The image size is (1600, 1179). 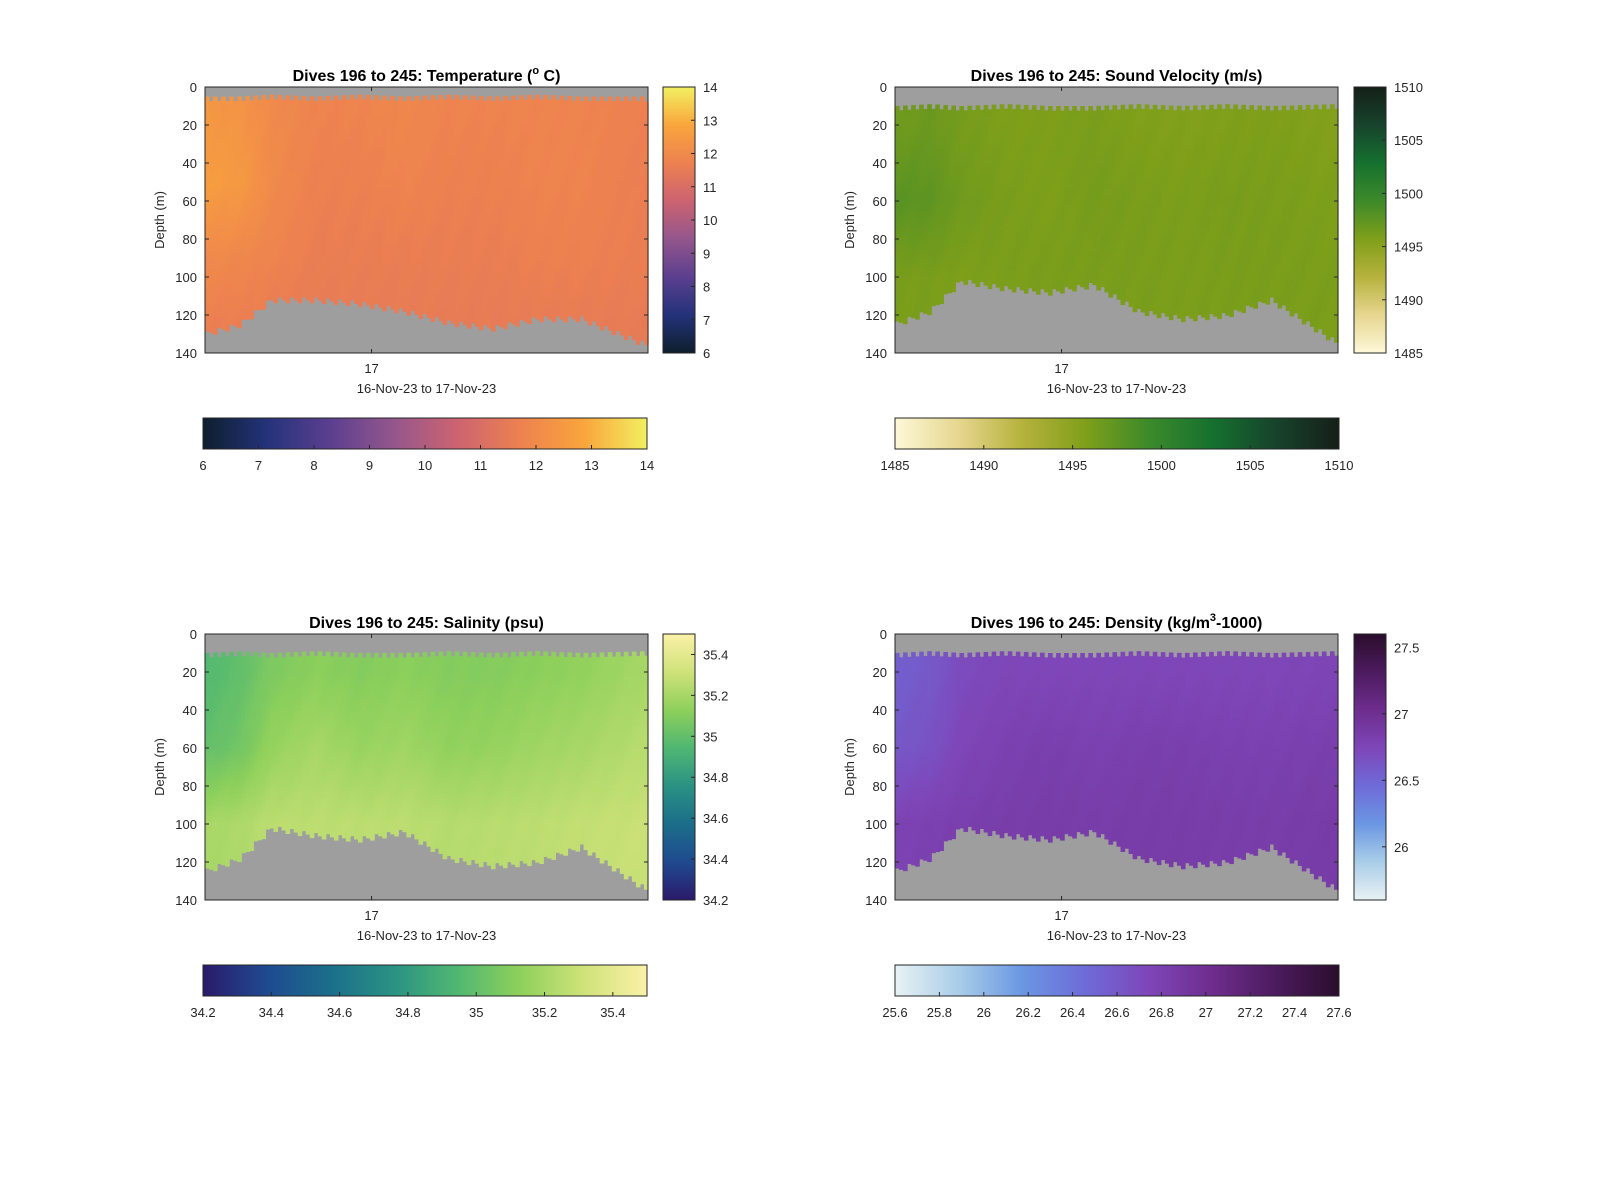 I want to click on chart-title: Dives 196 to 245: Temperature (o C), so click(x=427, y=75).